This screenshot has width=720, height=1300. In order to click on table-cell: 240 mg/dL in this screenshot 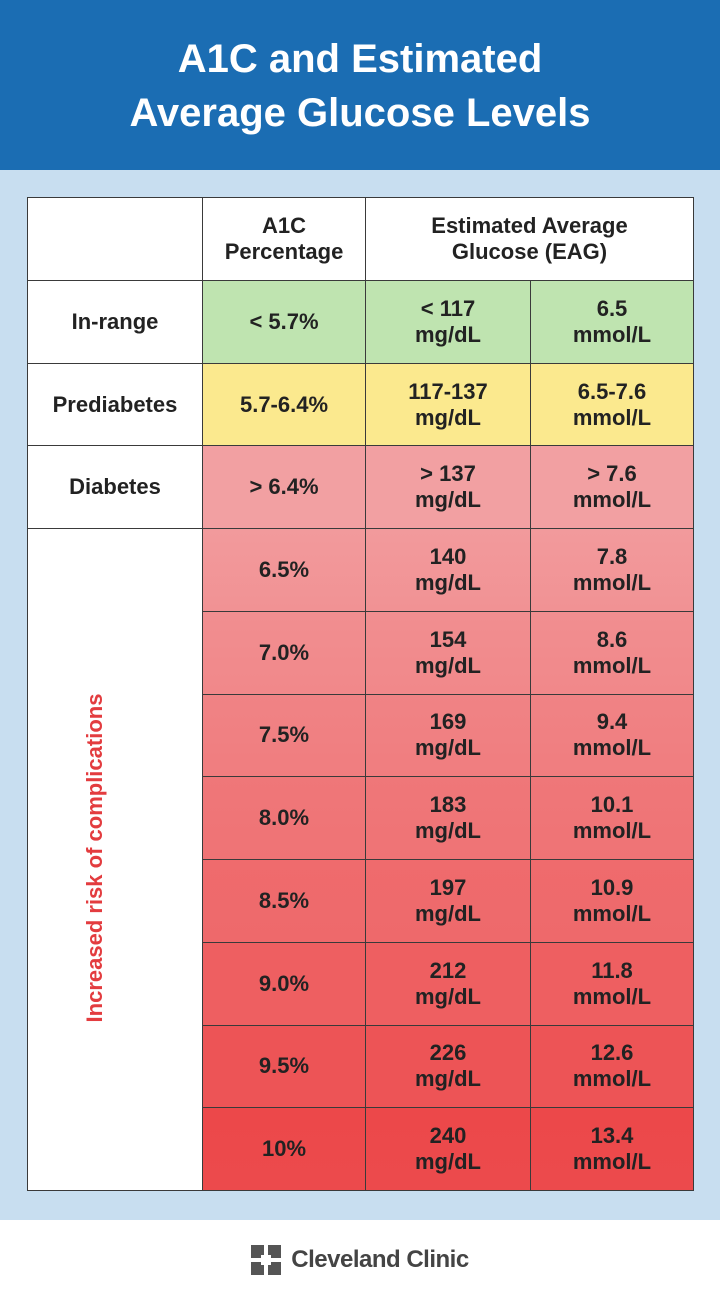, I will do `click(448, 1149)`.